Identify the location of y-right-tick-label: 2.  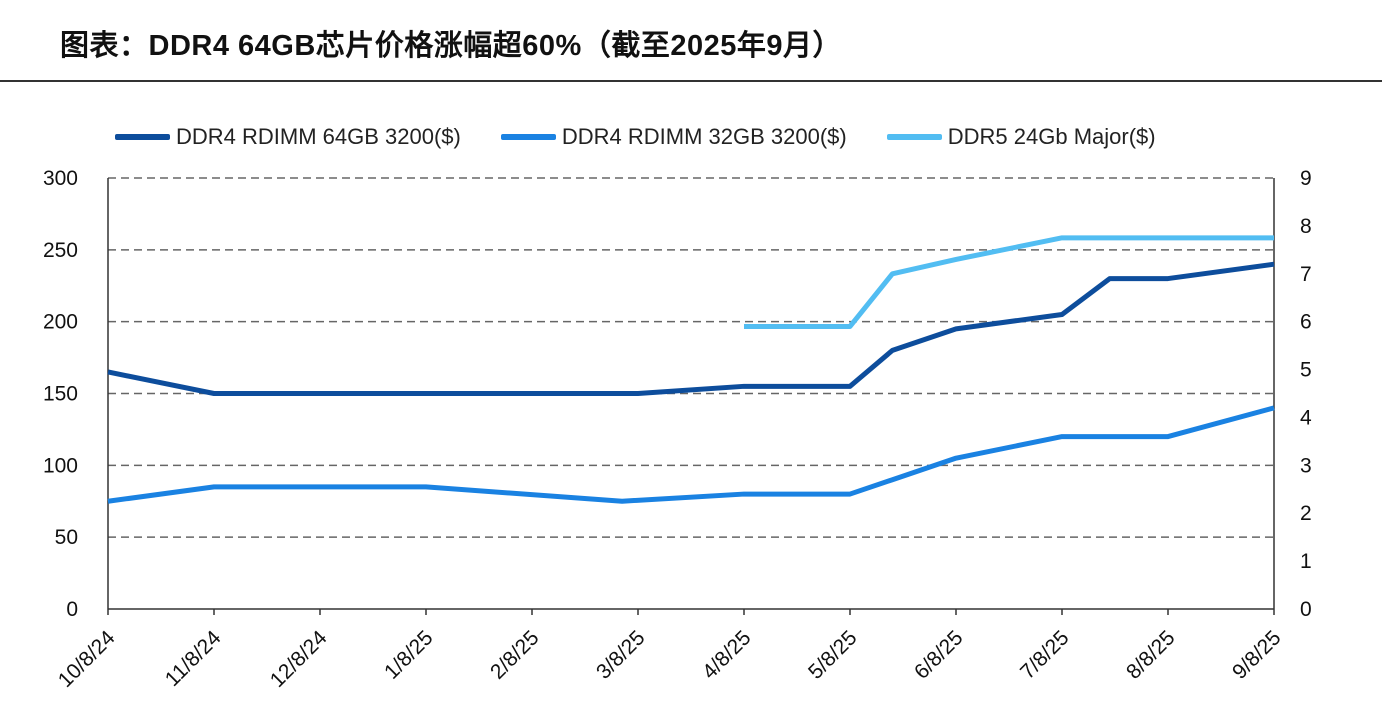
(1306, 513).